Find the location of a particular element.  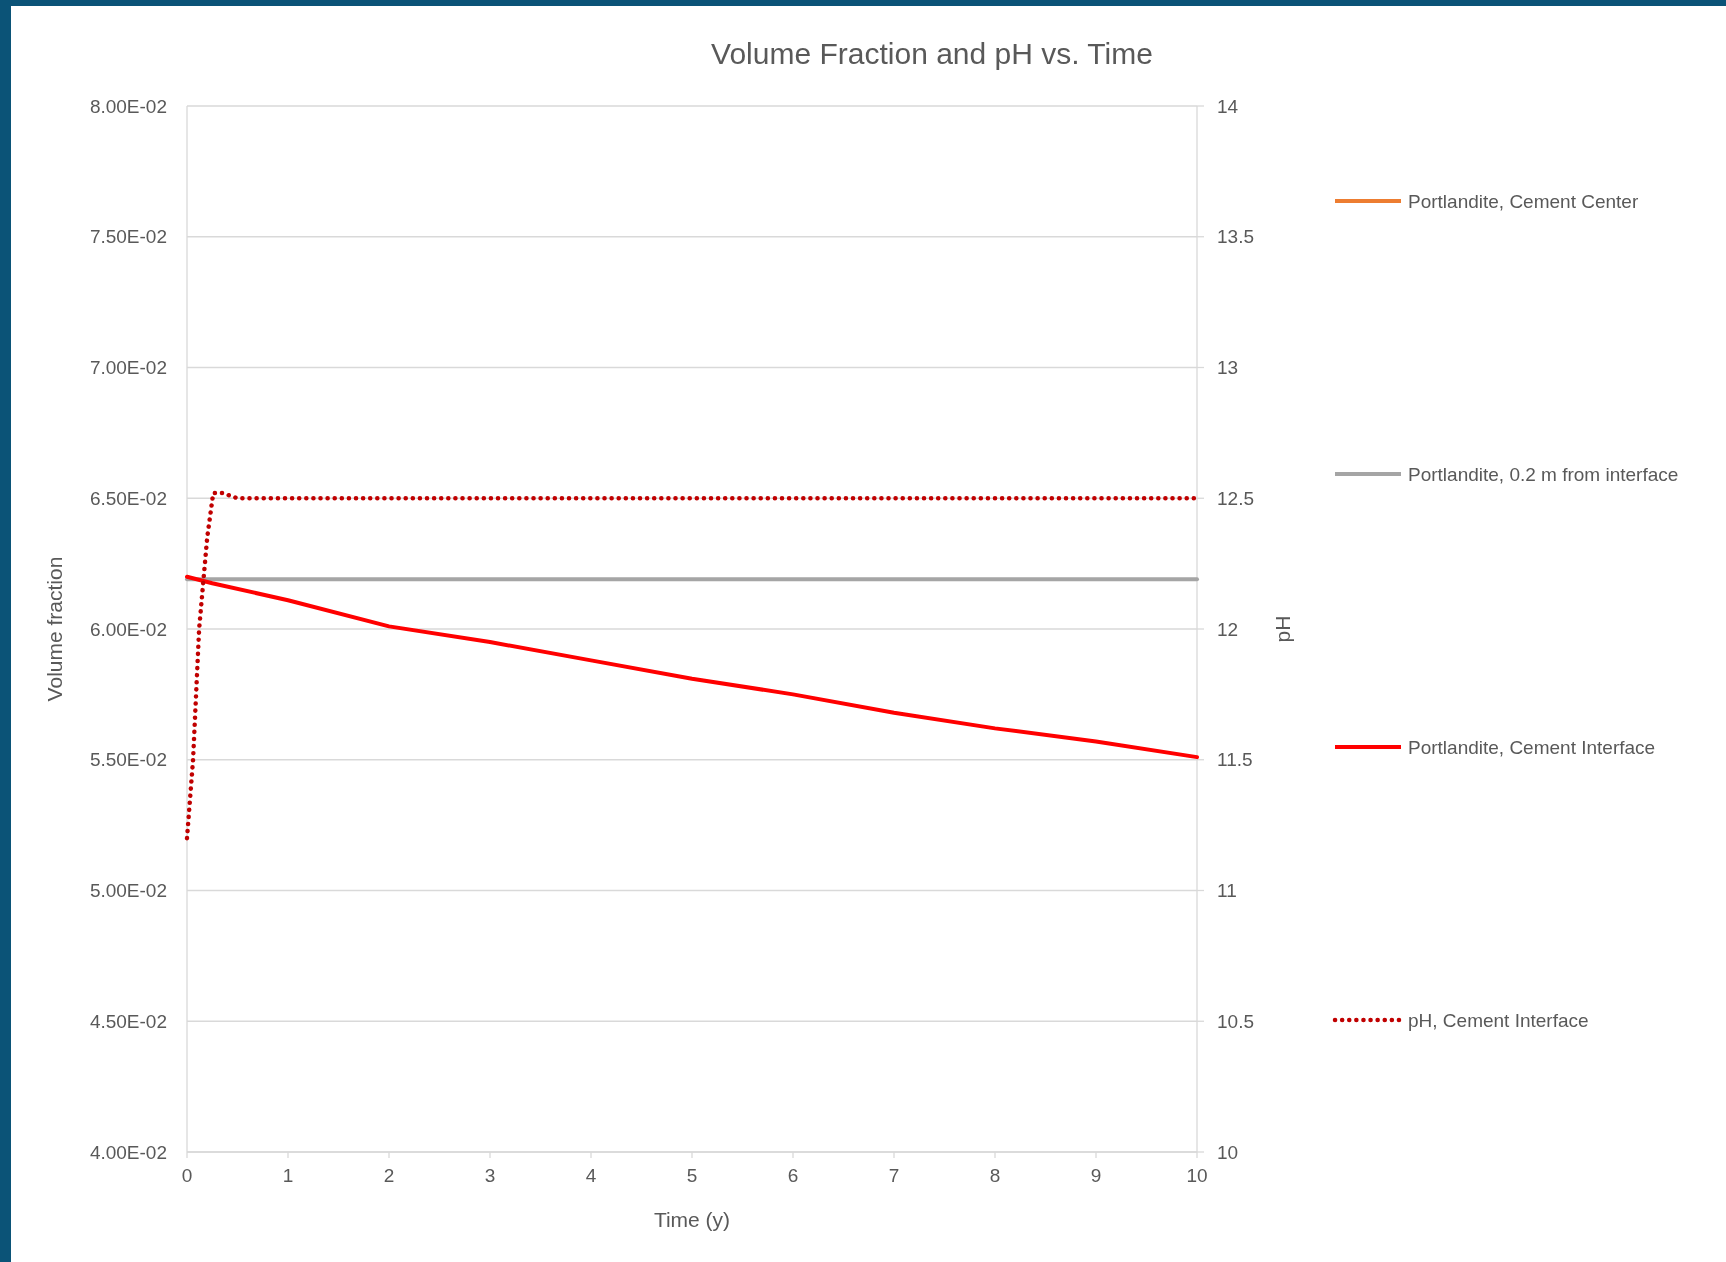

x-tick-label: 4 is located at coordinates (591, 1175).